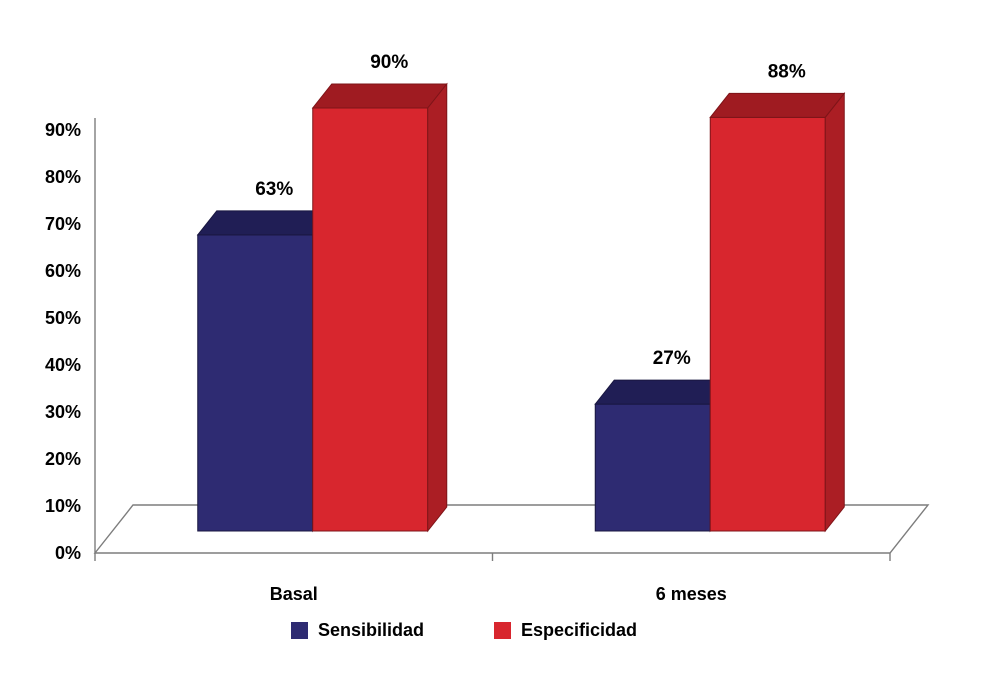 This screenshot has width=1008, height=695. I want to click on category-label: Basal, so click(294, 594).